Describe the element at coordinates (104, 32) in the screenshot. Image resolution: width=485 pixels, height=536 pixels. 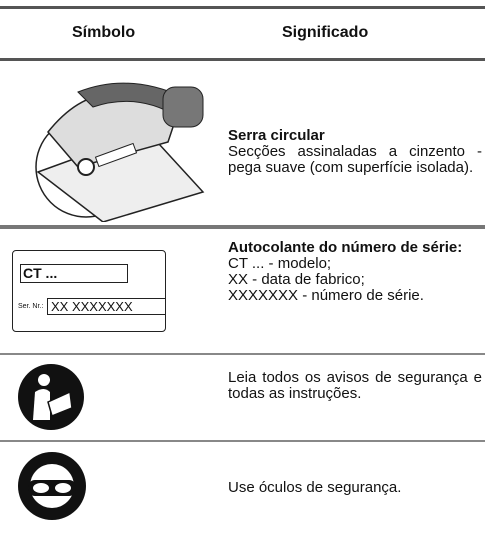
I see `header-cell: Símbolo` at that location.